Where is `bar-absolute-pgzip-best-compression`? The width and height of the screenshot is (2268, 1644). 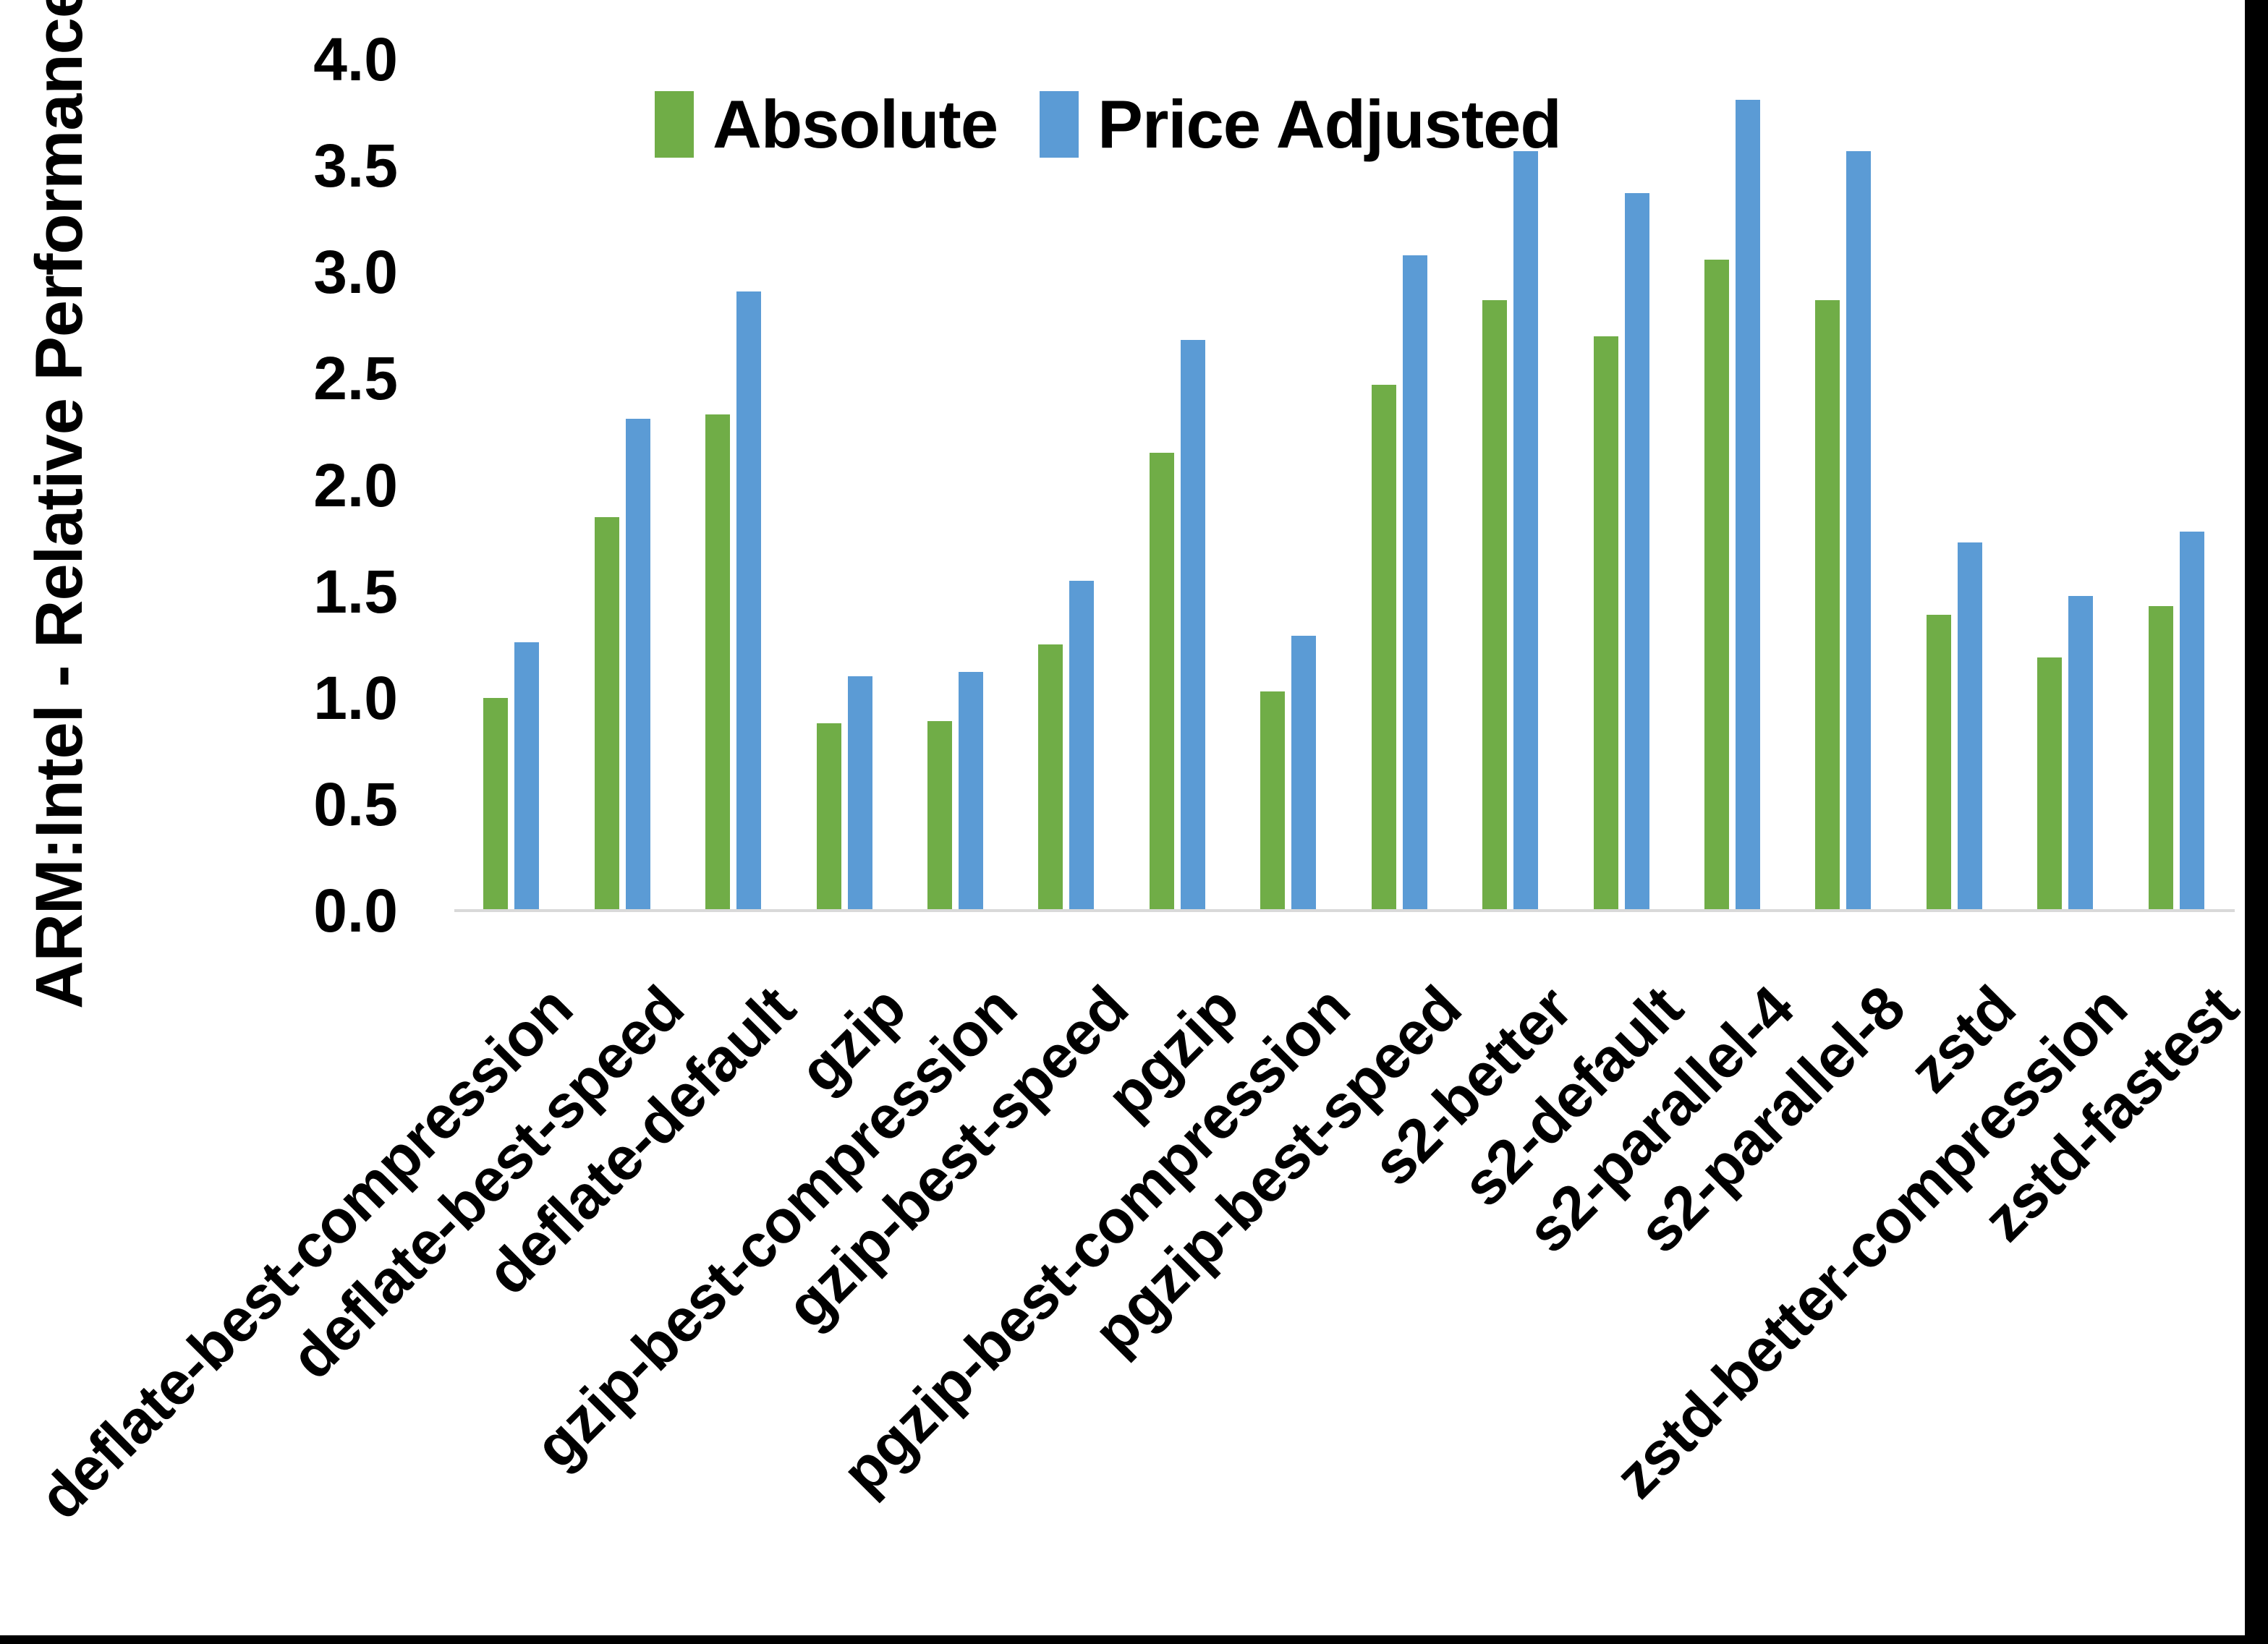
bar-absolute-pgzip-best-compression is located at coordinates (1273, 801).